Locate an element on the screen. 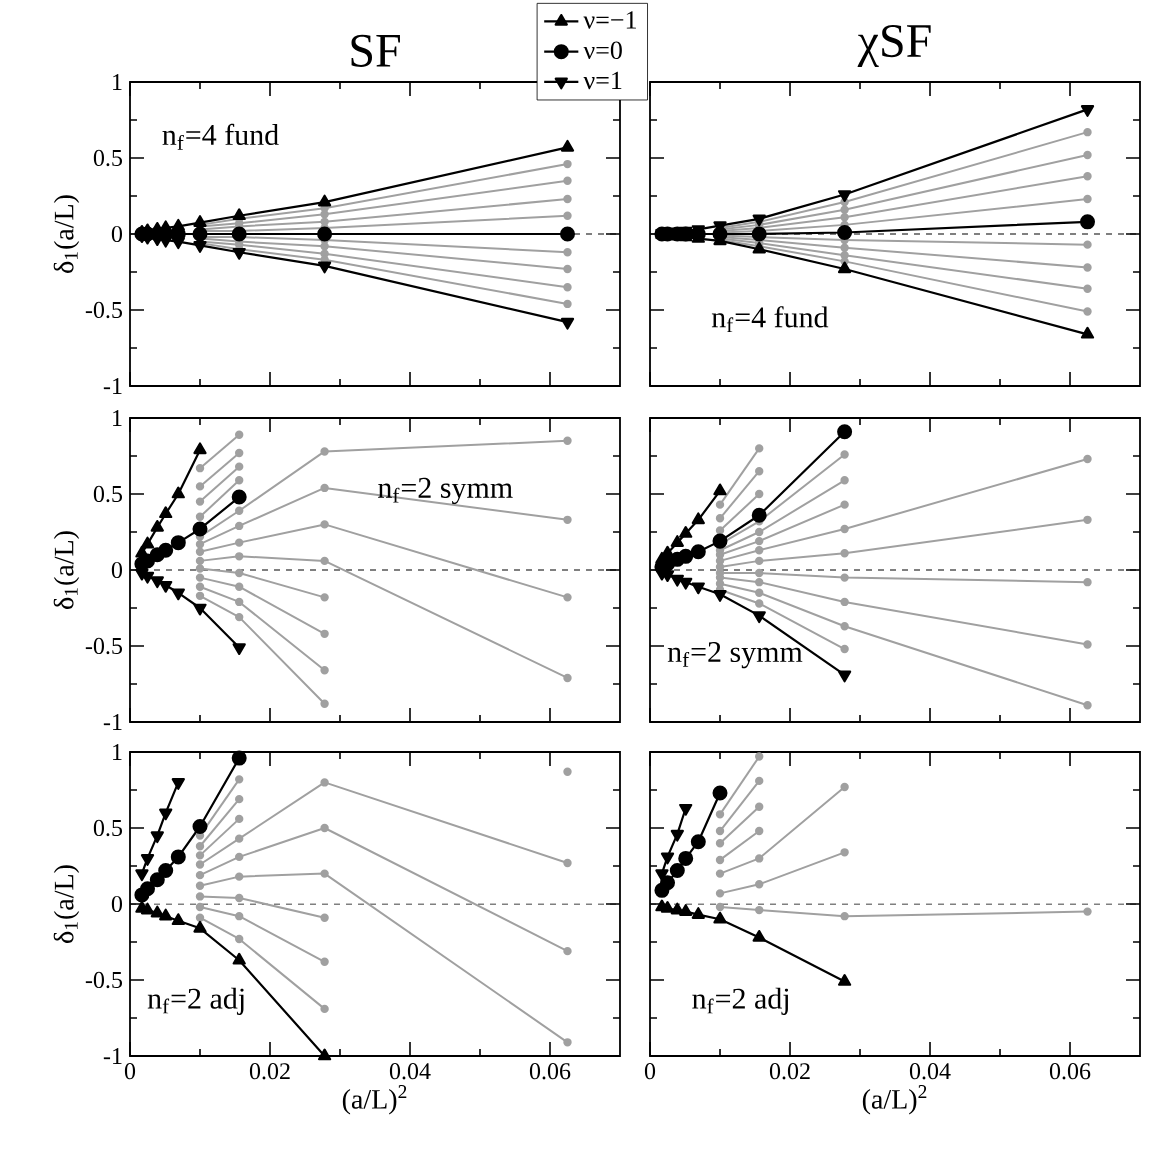  chart-title: SF is located at coordinates (375, 50).